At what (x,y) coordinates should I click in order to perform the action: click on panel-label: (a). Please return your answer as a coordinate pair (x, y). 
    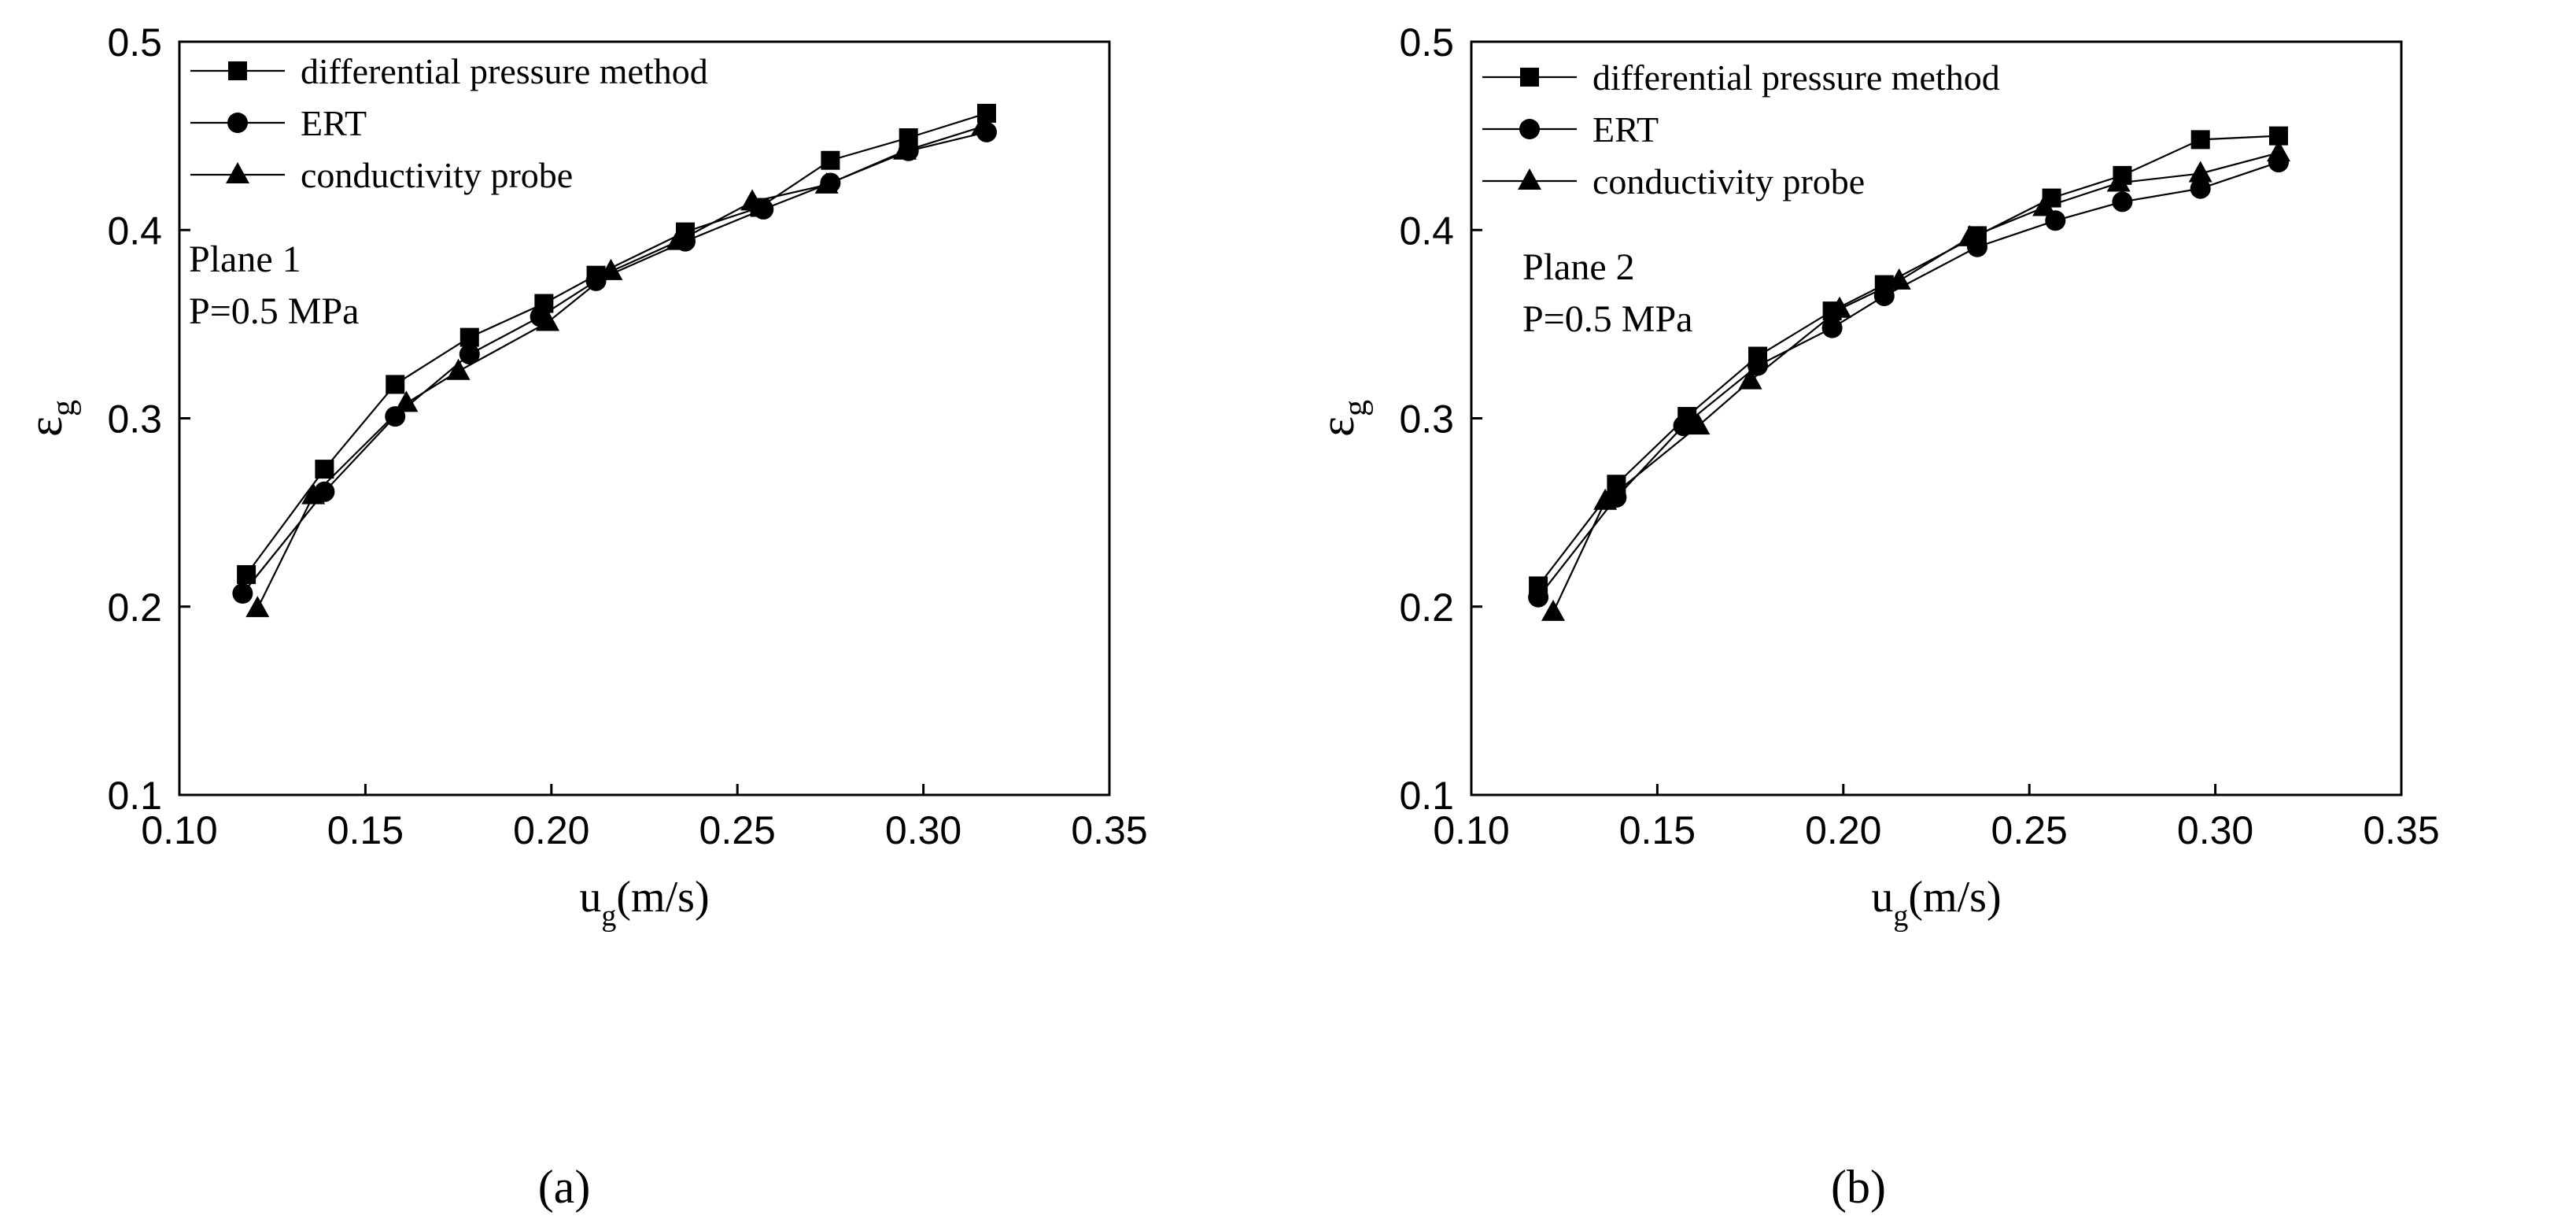
    Looking at the image, I should click on (564, 1187).